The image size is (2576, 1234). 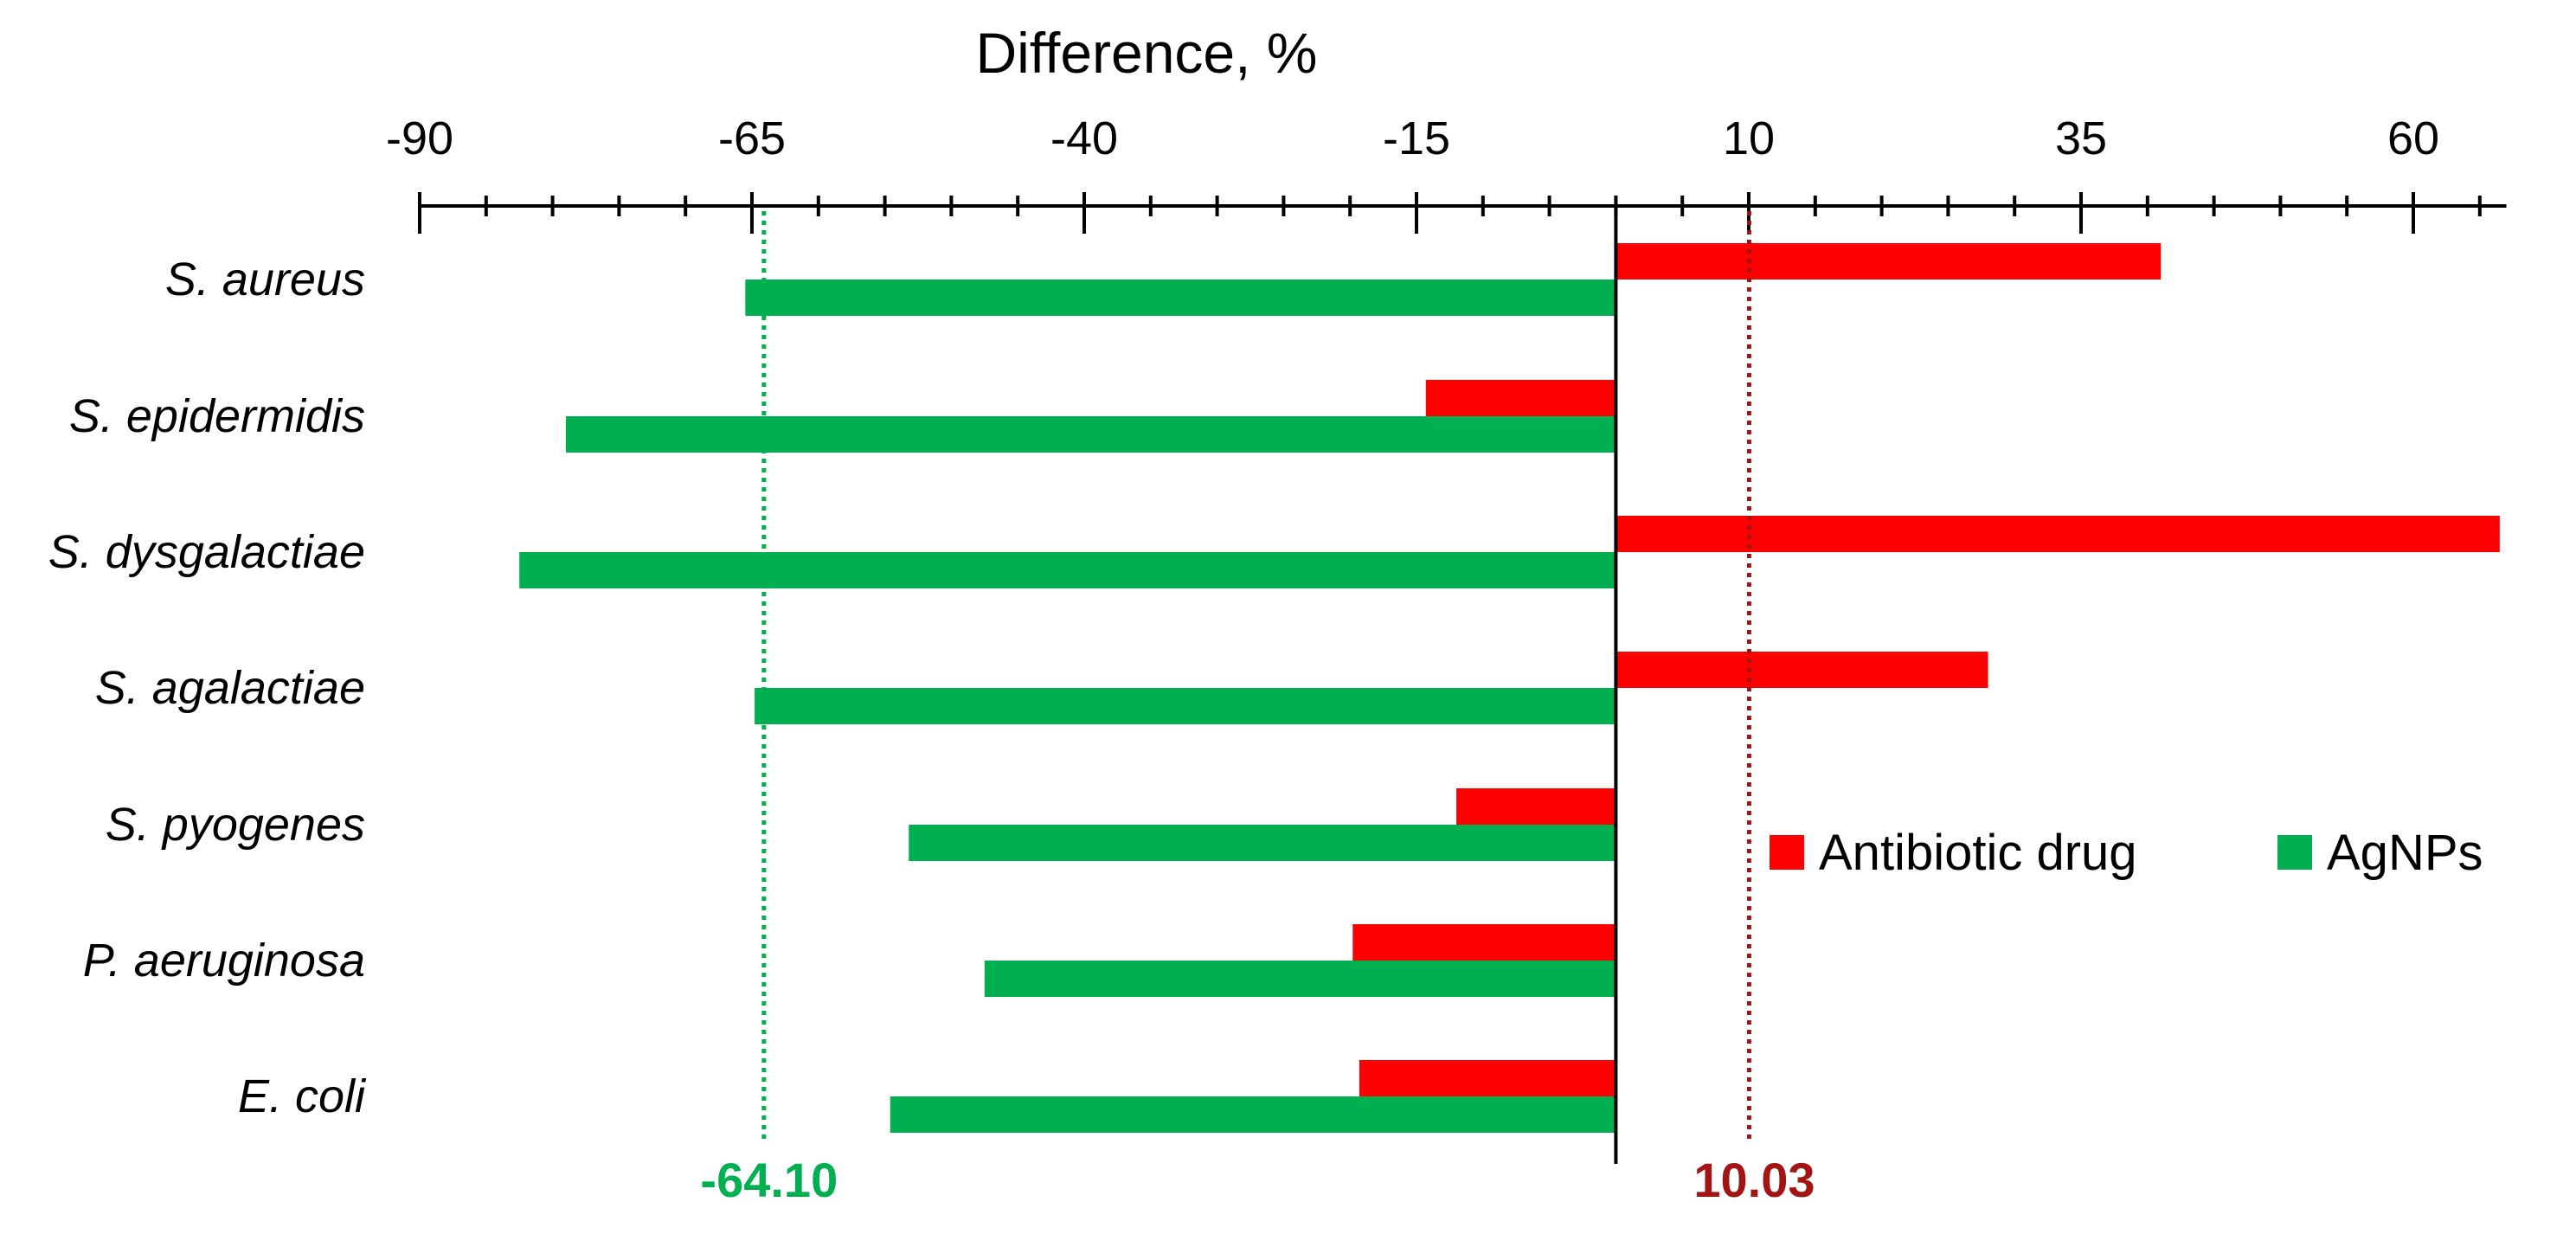 I want to click on legend-label: AgNPs, so click(x=2405, y=853).